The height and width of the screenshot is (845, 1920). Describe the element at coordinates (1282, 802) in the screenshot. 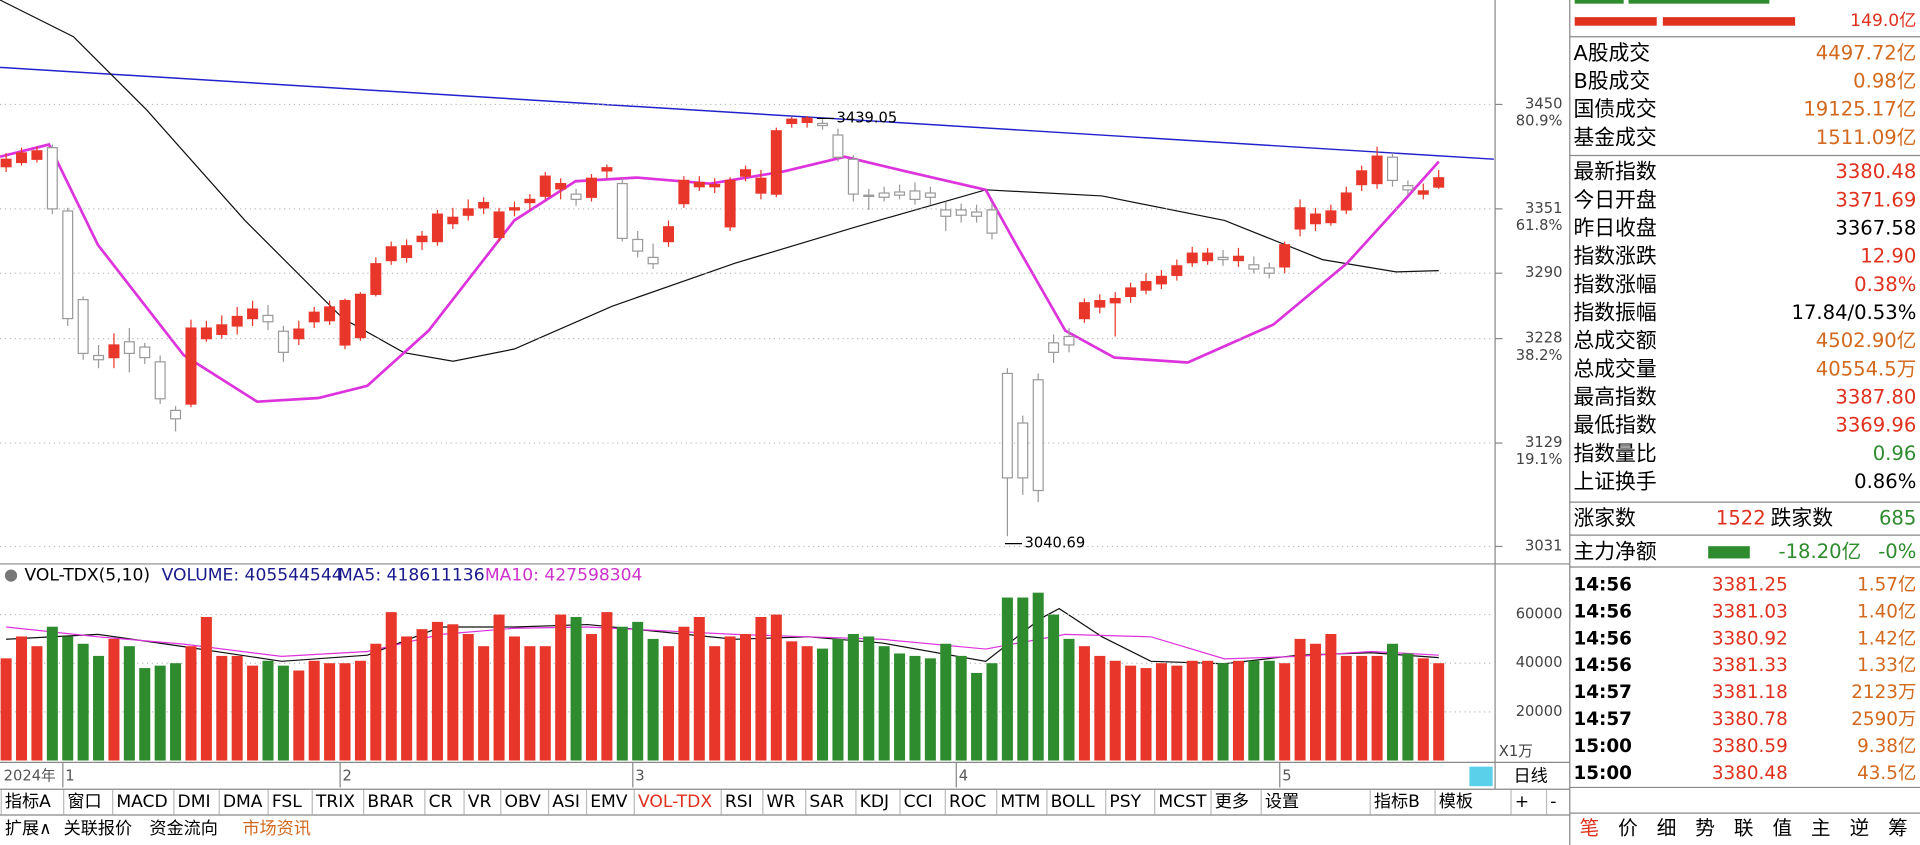

I see `toolbar-tab: 设置` at that location.